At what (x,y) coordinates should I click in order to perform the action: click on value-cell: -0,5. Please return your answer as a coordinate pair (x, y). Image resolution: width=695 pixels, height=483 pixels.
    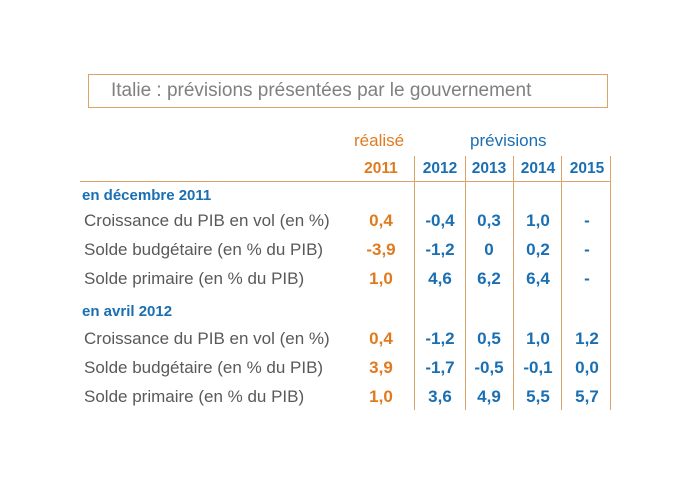
    Looking at the image, I should click on (489, 367).